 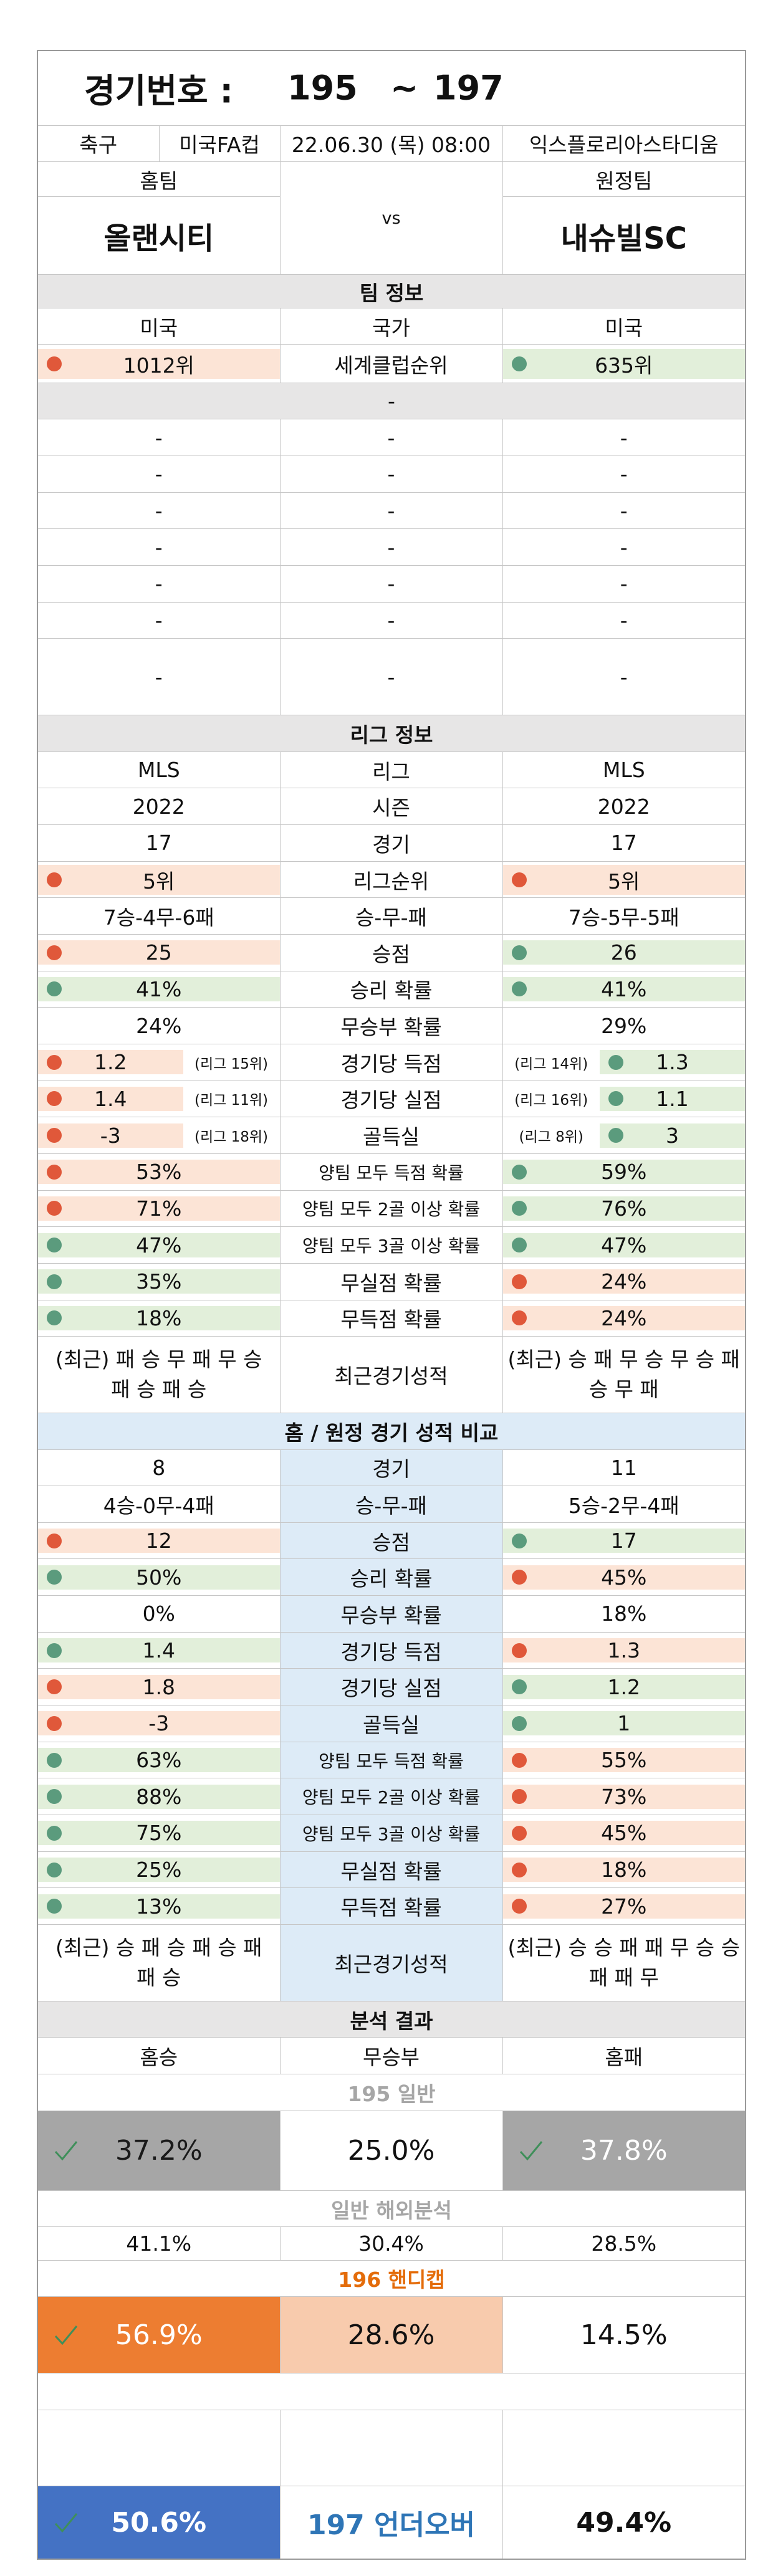 What do you see at coordinates (391, 989) in the screenshot?
I see `row-label: 승리 확률` at bounding box center [391, 989].